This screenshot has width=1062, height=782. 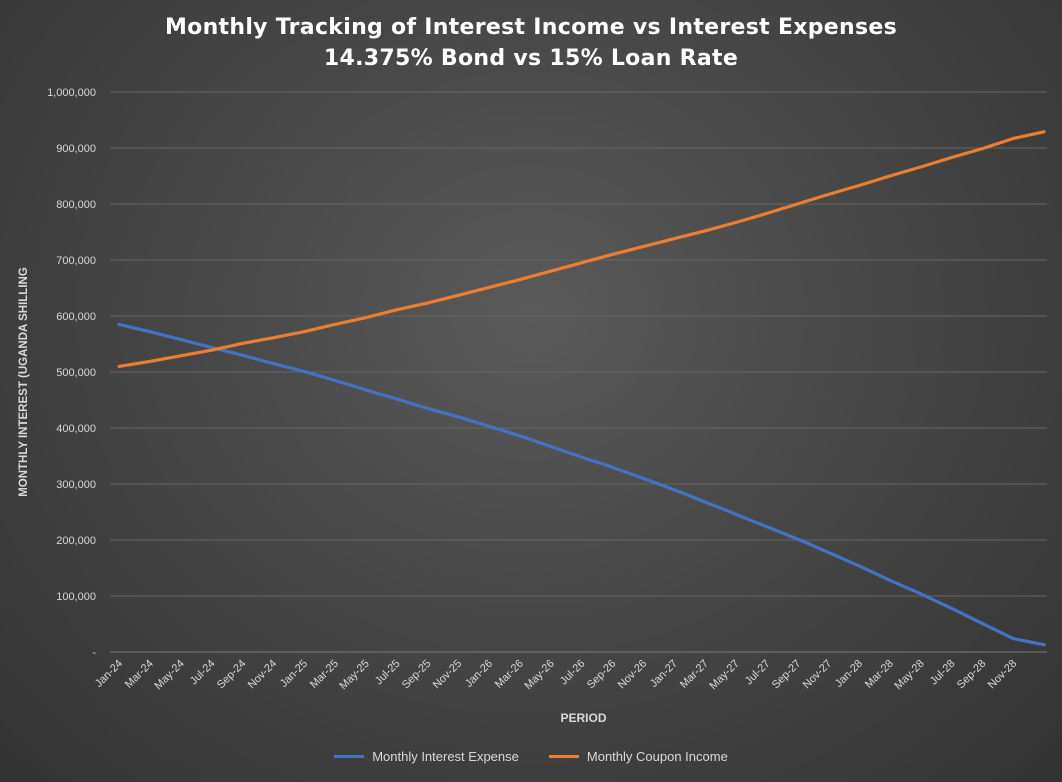 What do you see at coordinates (232, 675) in the screenshot?
I see `x-tick-label: Sep-24` at bounding box center [232, 675].